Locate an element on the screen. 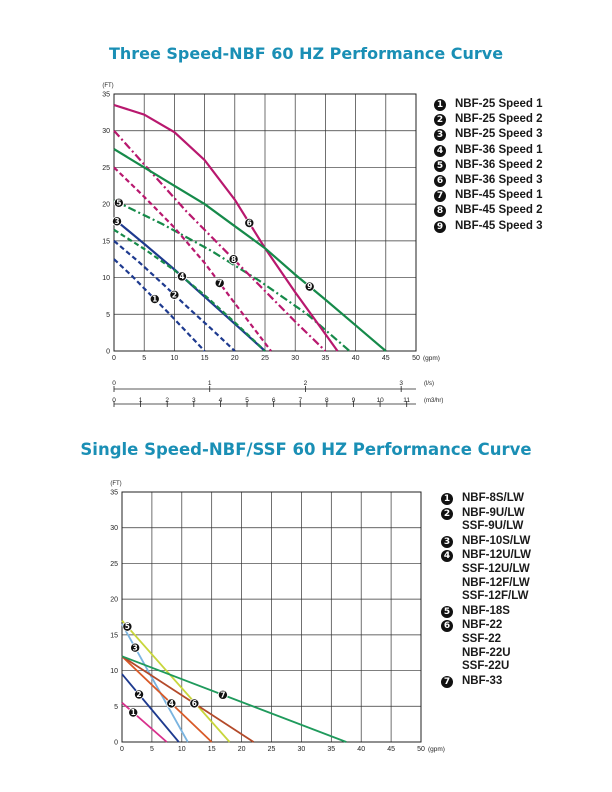 The height and width of the screenshot is (792, 612). legend-label: NBF-22U is located at coordinates (486, 652).